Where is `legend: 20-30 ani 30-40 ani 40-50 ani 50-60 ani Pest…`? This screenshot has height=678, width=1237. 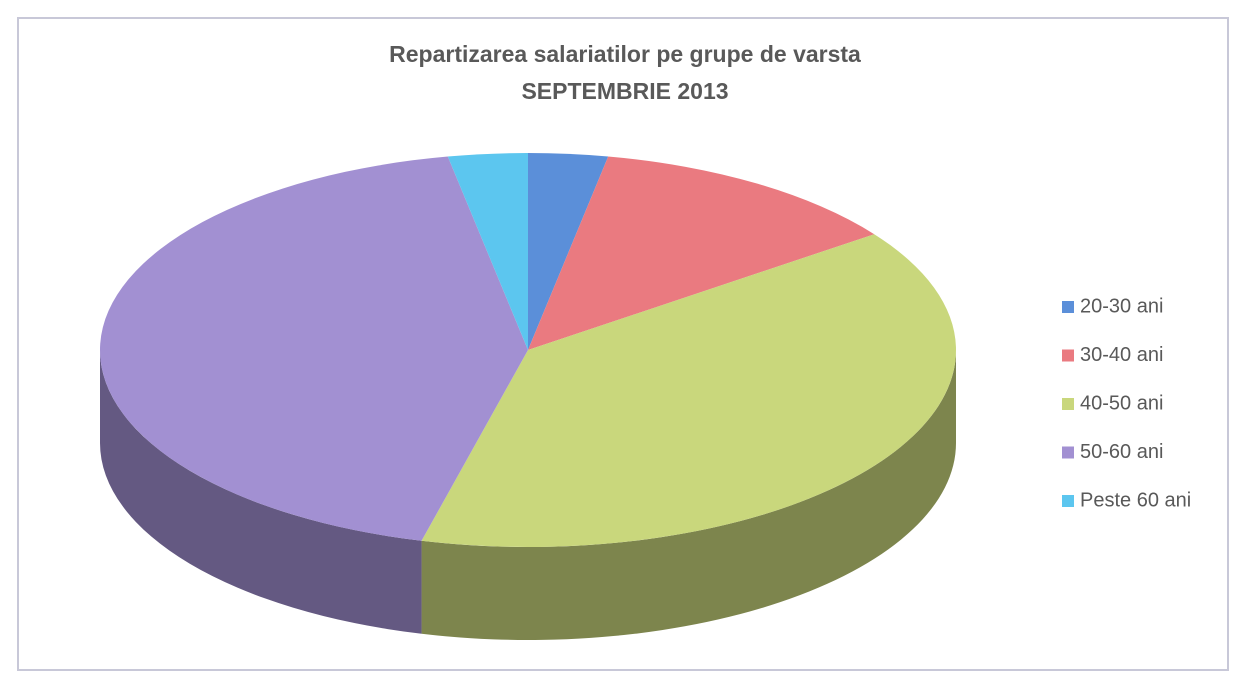
legend: 20-30 ani 30-40 ani 40-50 ani 50-60 ani Pest… is located at coordinates (1126, 403).